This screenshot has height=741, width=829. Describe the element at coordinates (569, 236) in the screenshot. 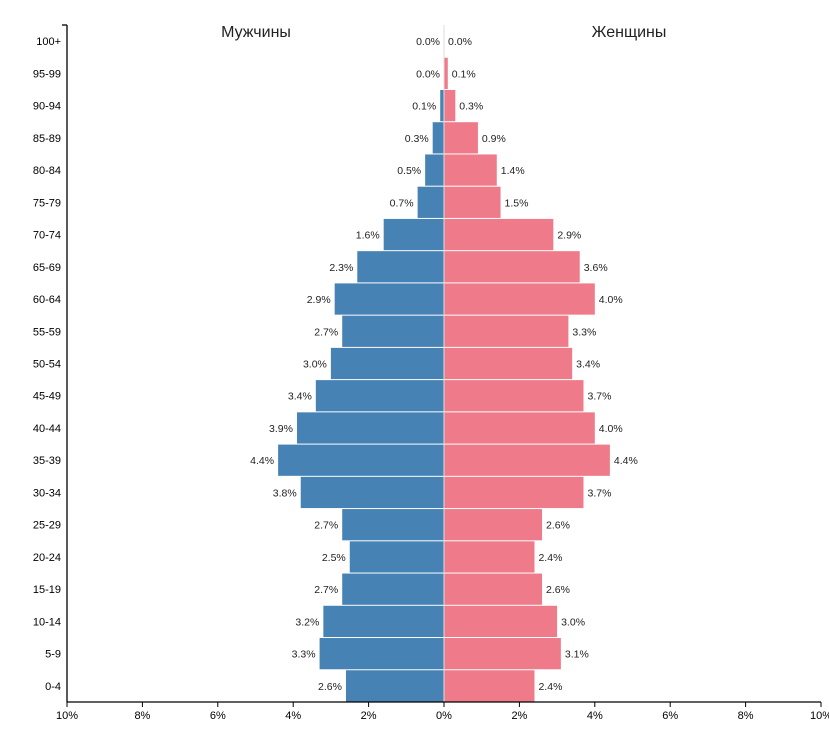

I see `female-value-label: 2.9%` at that location.